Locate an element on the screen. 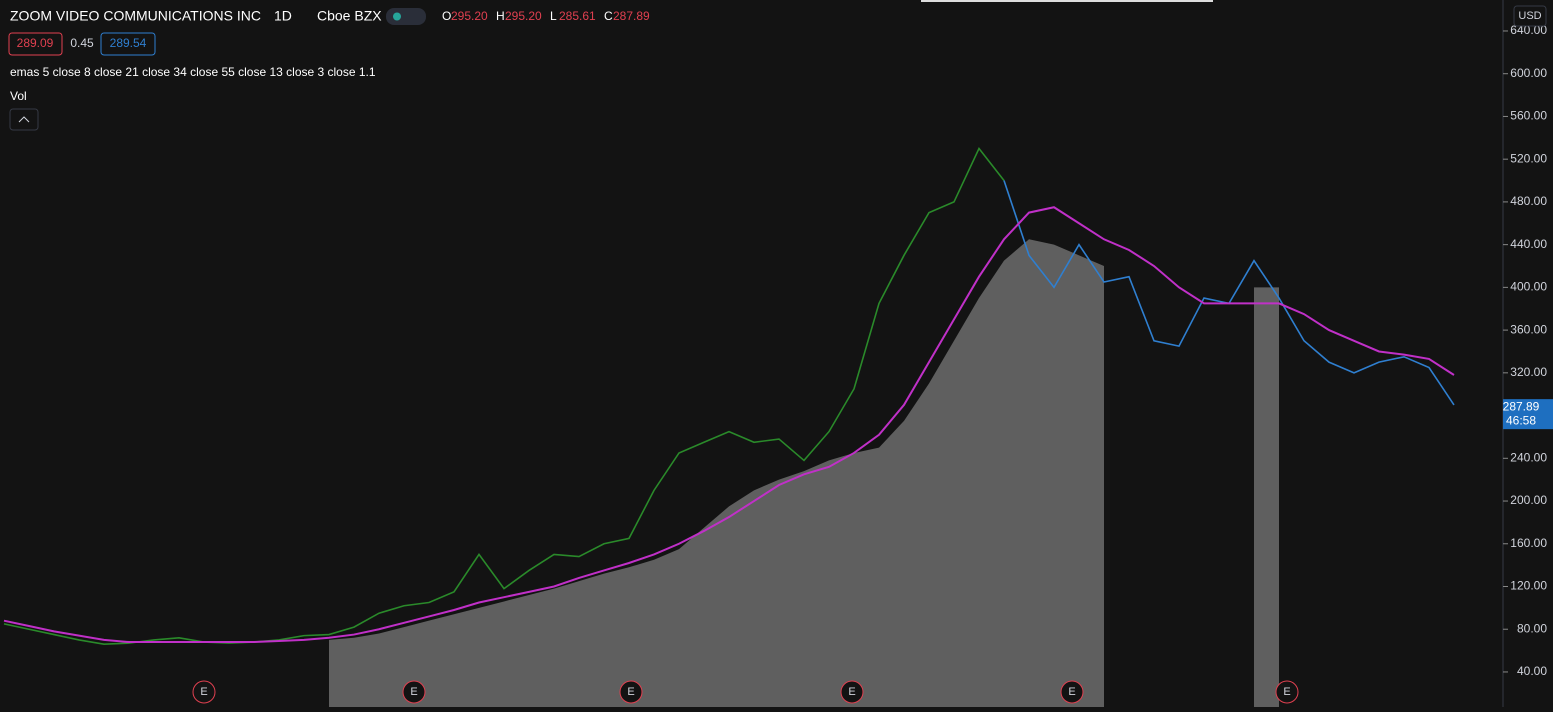 The image size is (1553, 712). area is located at coordinates (1266, 497).